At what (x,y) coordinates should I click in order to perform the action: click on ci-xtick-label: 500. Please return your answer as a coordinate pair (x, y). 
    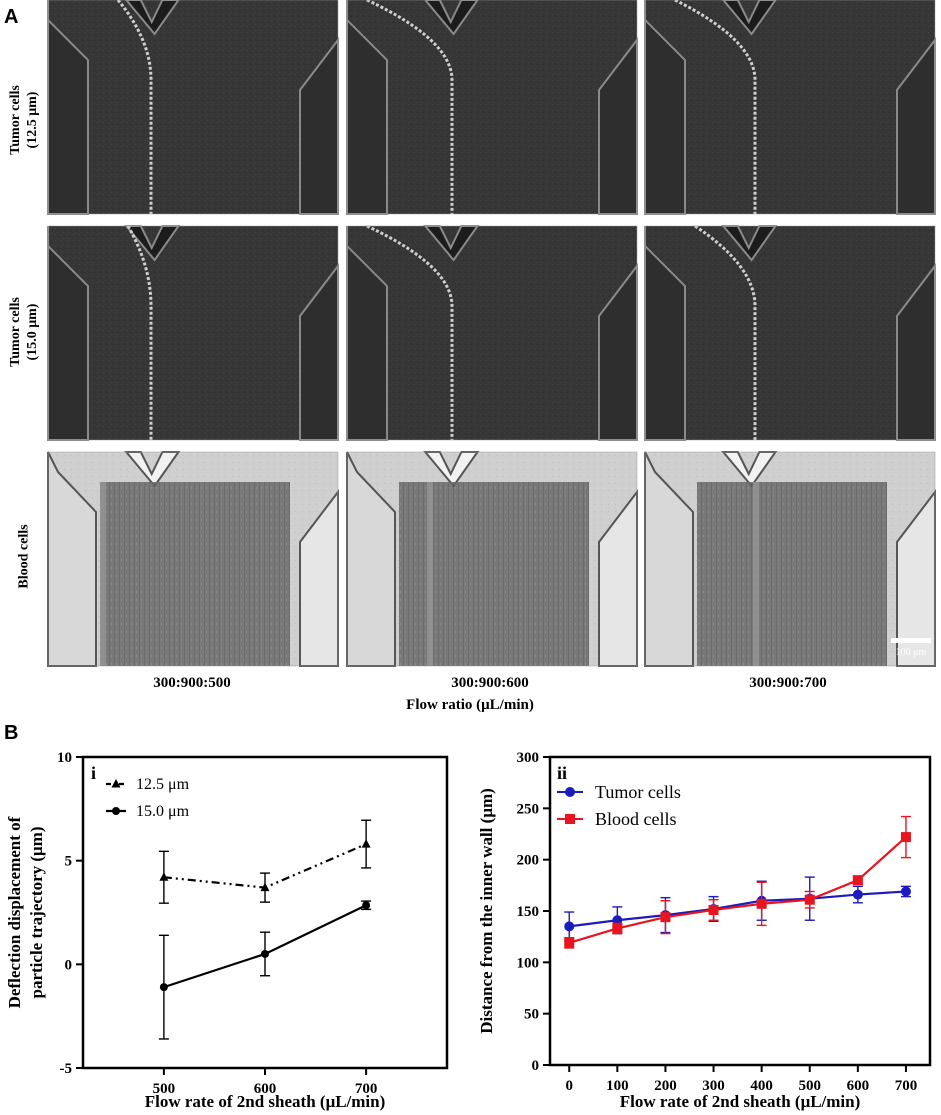
    Looking at the image, I should click on (164, 1089).